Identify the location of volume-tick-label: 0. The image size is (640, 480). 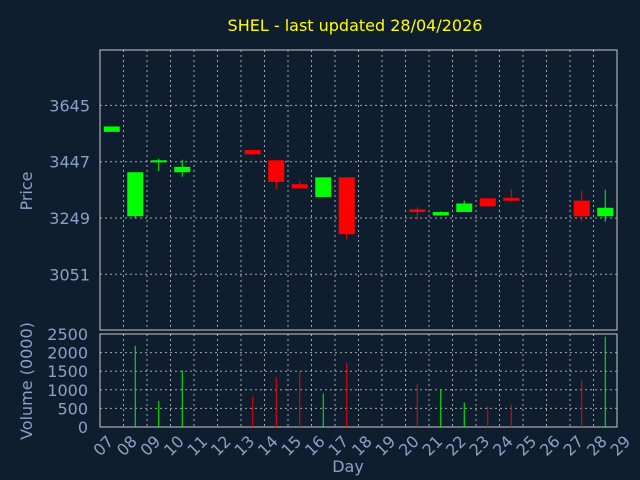
(83, 427).